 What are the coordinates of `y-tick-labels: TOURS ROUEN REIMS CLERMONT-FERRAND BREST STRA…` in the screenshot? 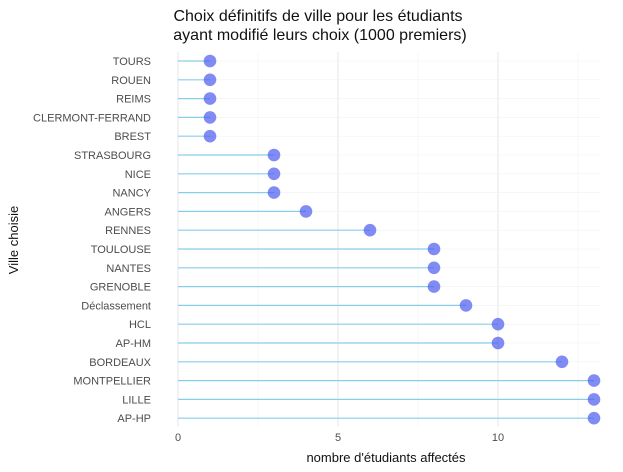 It's located at (92, 240).